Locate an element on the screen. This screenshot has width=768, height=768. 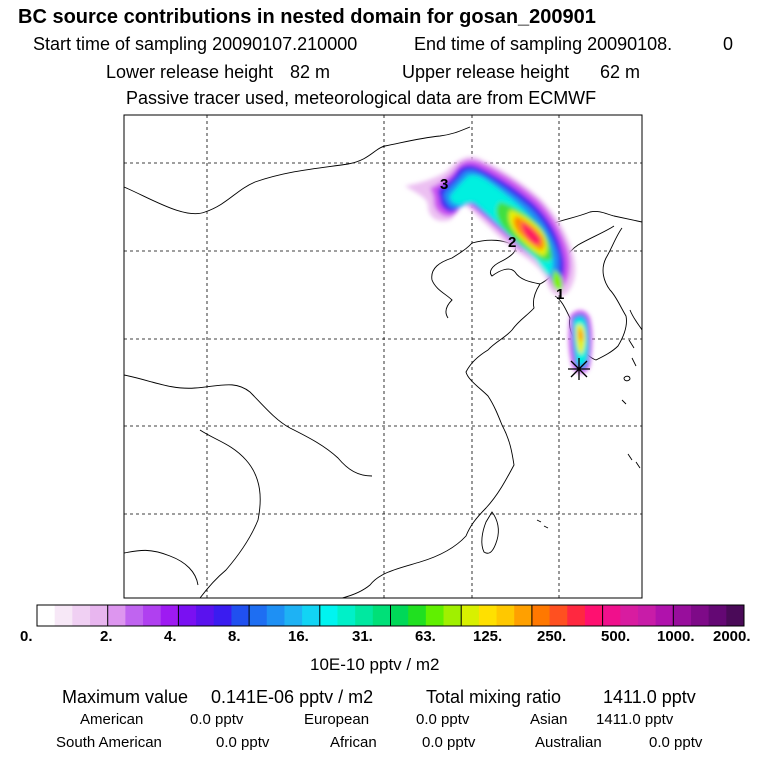
end-time-suffix: 0 is located at coordinates (728, 44).